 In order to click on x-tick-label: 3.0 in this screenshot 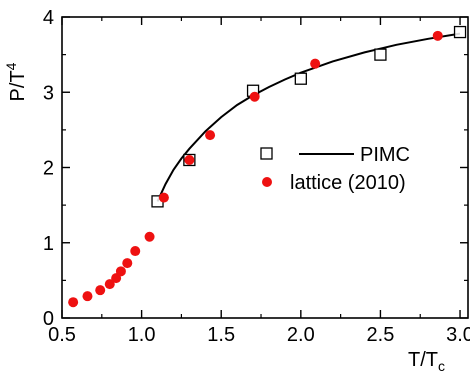, I will do `click(458, 335)`.